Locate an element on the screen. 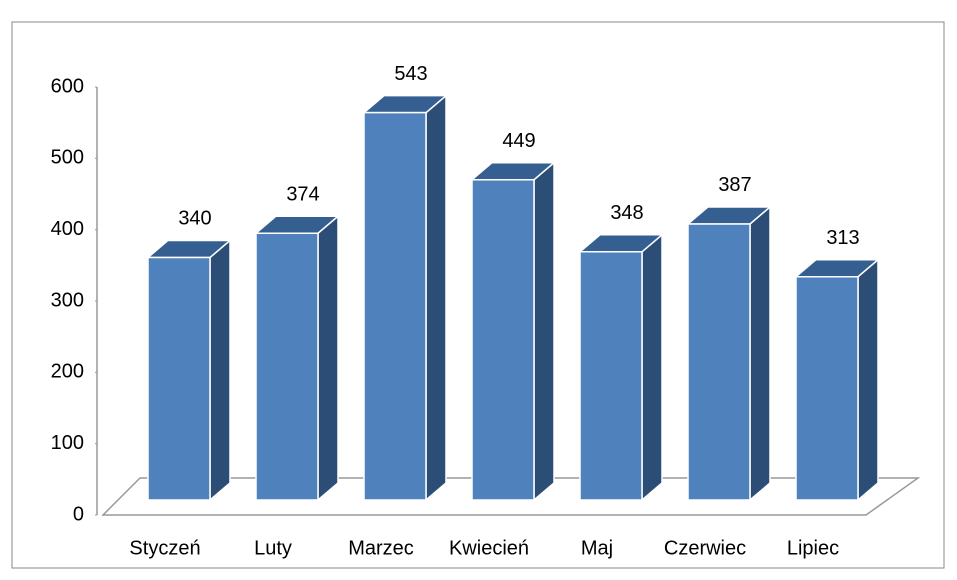 Image resolution: width=957 pixels, height=580 pixels. x-tick-label: Styczeń is located at coordinates (164, 548).